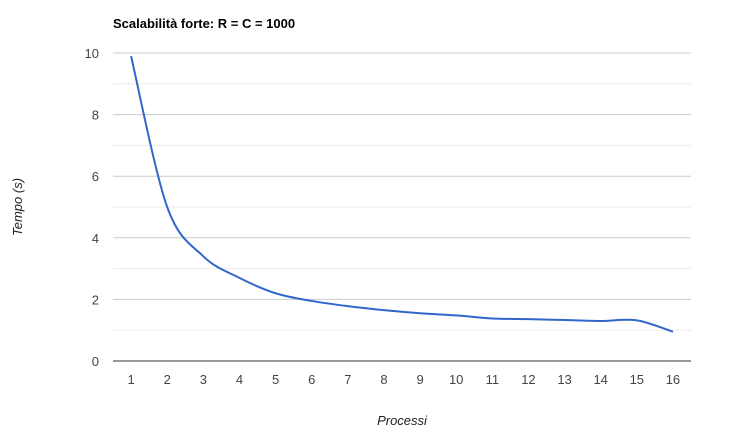 Image resolution: width=746 pixels, height=435 pixels. What do you see at coordinates (493, 379) in the screenshot?
I see `x-tick-label: 11` at bounding box center [493, 379].